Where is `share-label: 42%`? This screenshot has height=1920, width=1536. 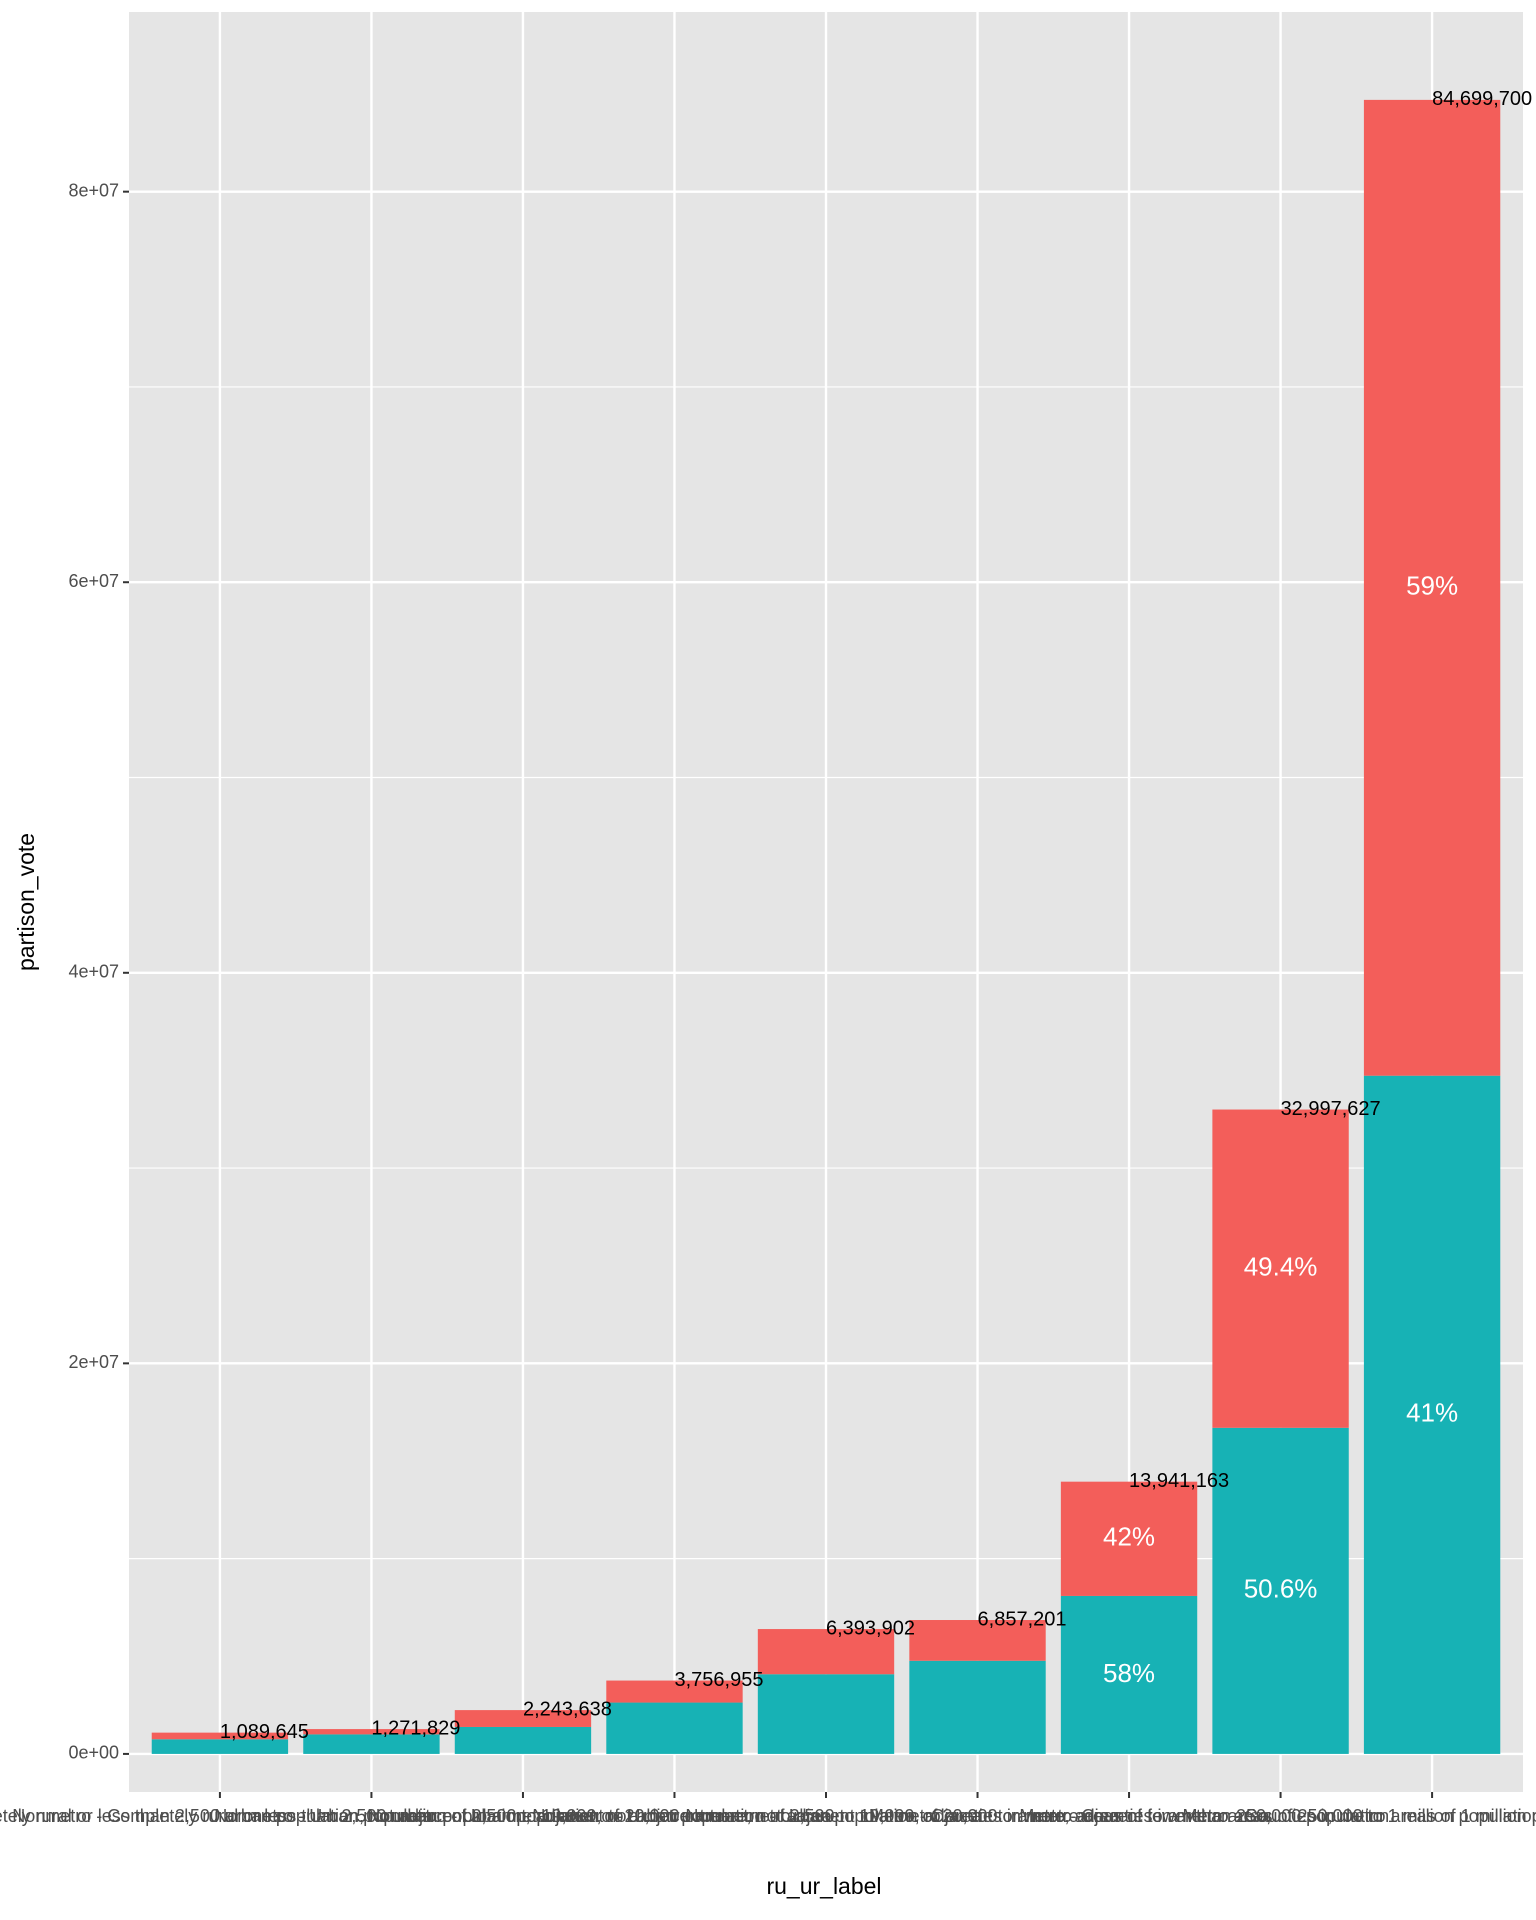
share-label: 42% is located at coordinates (1129, 1537).